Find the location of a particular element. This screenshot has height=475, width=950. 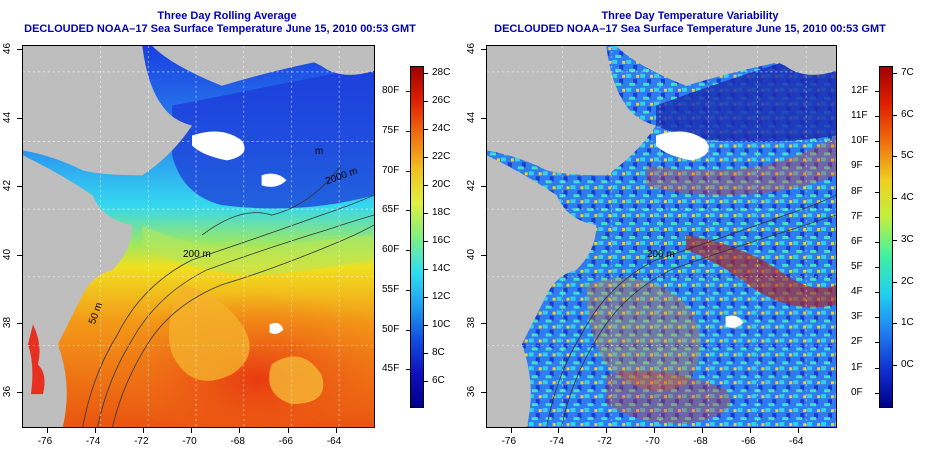

colorbar-fahrenheit-label: 10F is located at coordinates (860, 141).